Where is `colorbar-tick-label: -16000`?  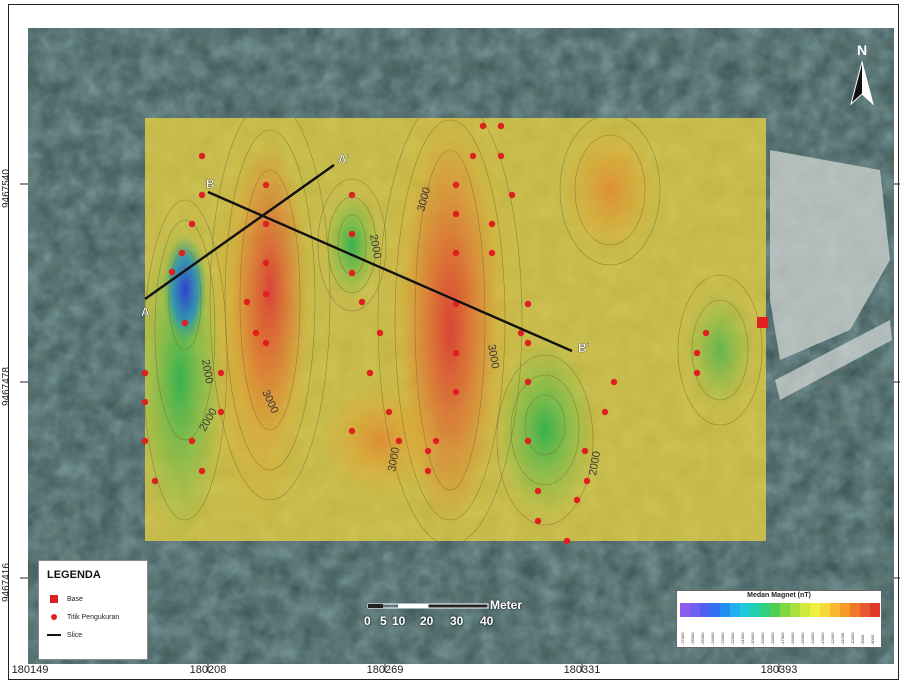 colorbar-tick-label: -16000 is located at coordinates (792, 638).